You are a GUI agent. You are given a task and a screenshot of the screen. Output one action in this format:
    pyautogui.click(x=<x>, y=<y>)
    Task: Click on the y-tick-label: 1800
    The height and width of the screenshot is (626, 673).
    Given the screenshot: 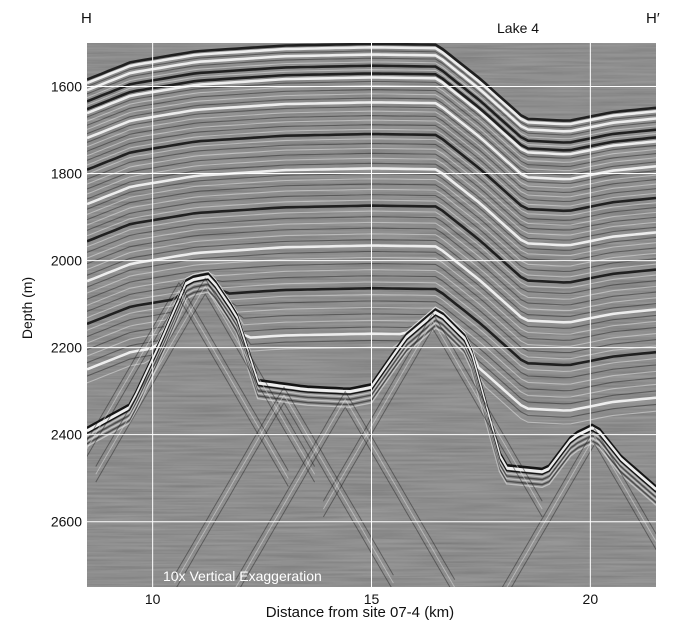 What is the action you would take?
    pyautogui.click(x=66, y=174)
    